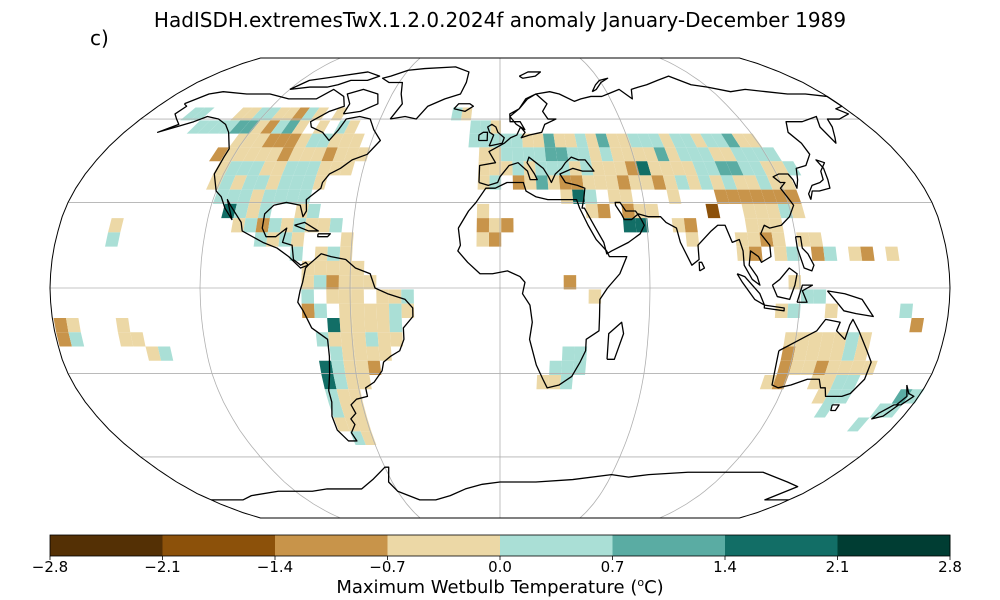 The image size is (1000, 600). I want to click on colorbar-tick-label: 2.1, so click(837, 567).